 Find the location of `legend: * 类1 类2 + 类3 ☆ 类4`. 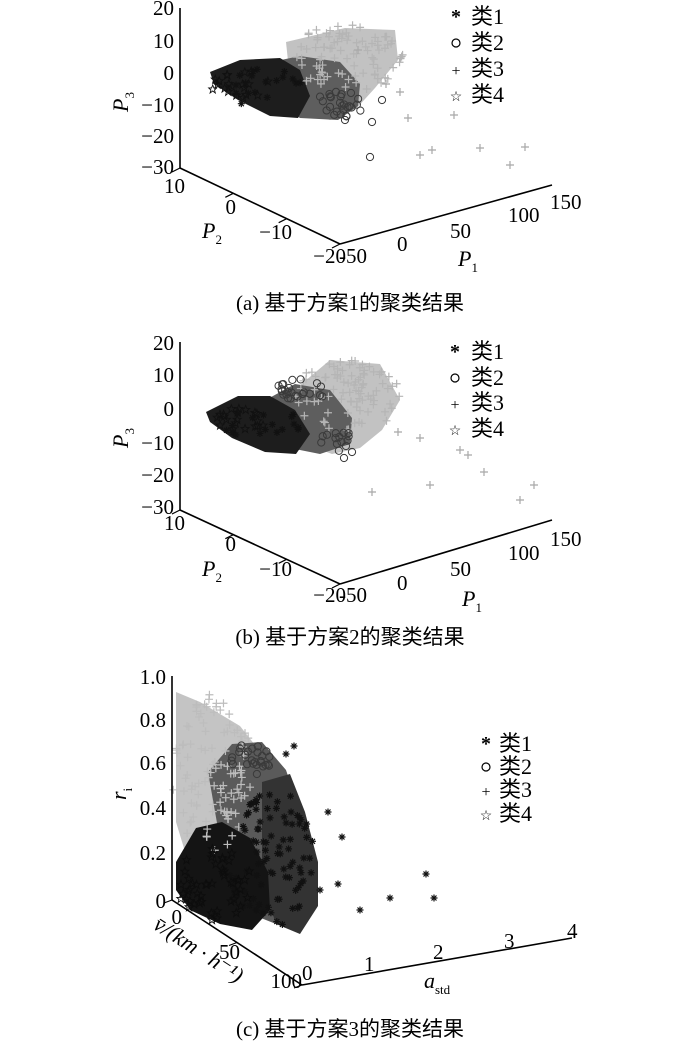

legend: * 类1 类2 + 类3 ☆ 类4 is located at coordinates (476, 390).